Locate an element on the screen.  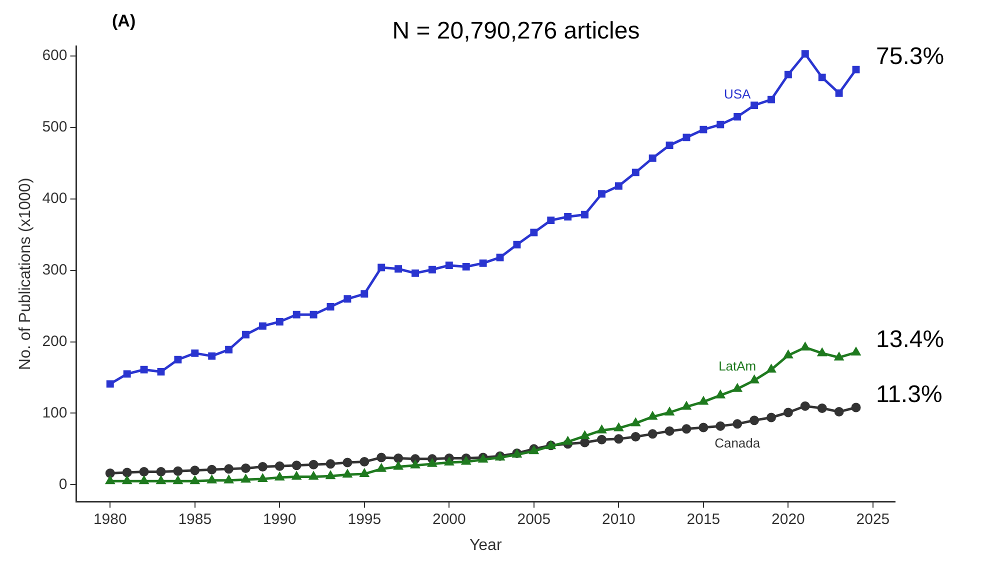
annotation: 13.4% is located at coordinates (910, 340).